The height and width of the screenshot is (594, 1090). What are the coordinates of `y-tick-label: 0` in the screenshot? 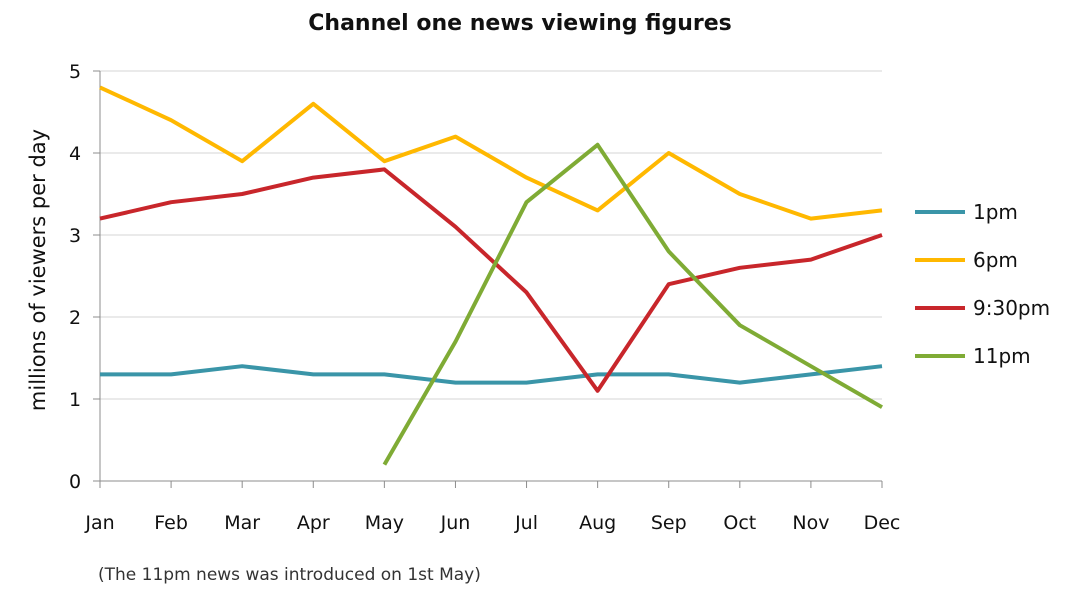 It's located at (75, 482).